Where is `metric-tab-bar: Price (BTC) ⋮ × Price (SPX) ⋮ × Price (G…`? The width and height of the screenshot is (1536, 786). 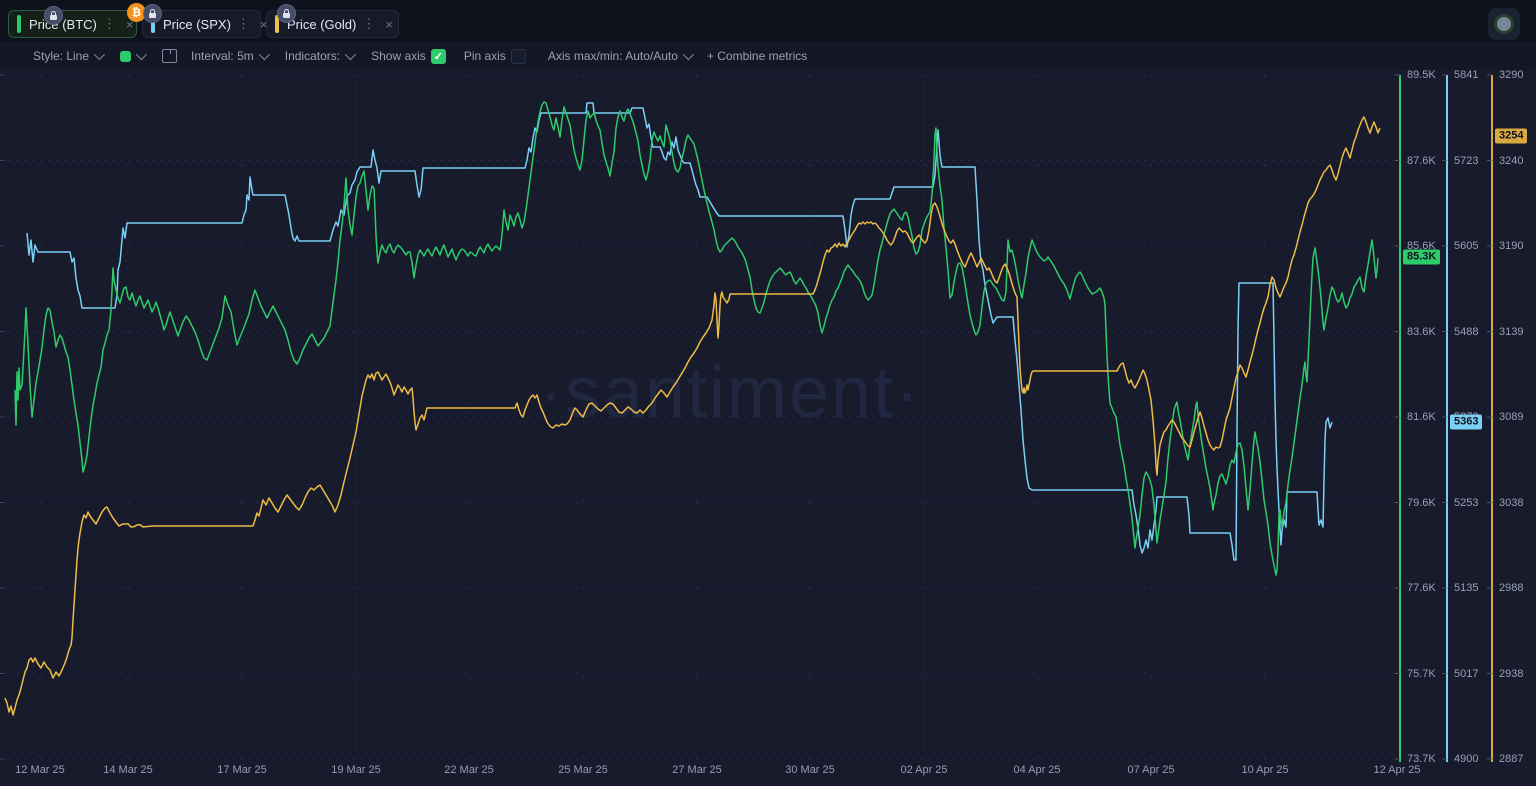 metric-tab-bar: Price (BTC) ⋮ × Price (SPX) ⋮ × Price (G… is located at coordinates (768, 21).